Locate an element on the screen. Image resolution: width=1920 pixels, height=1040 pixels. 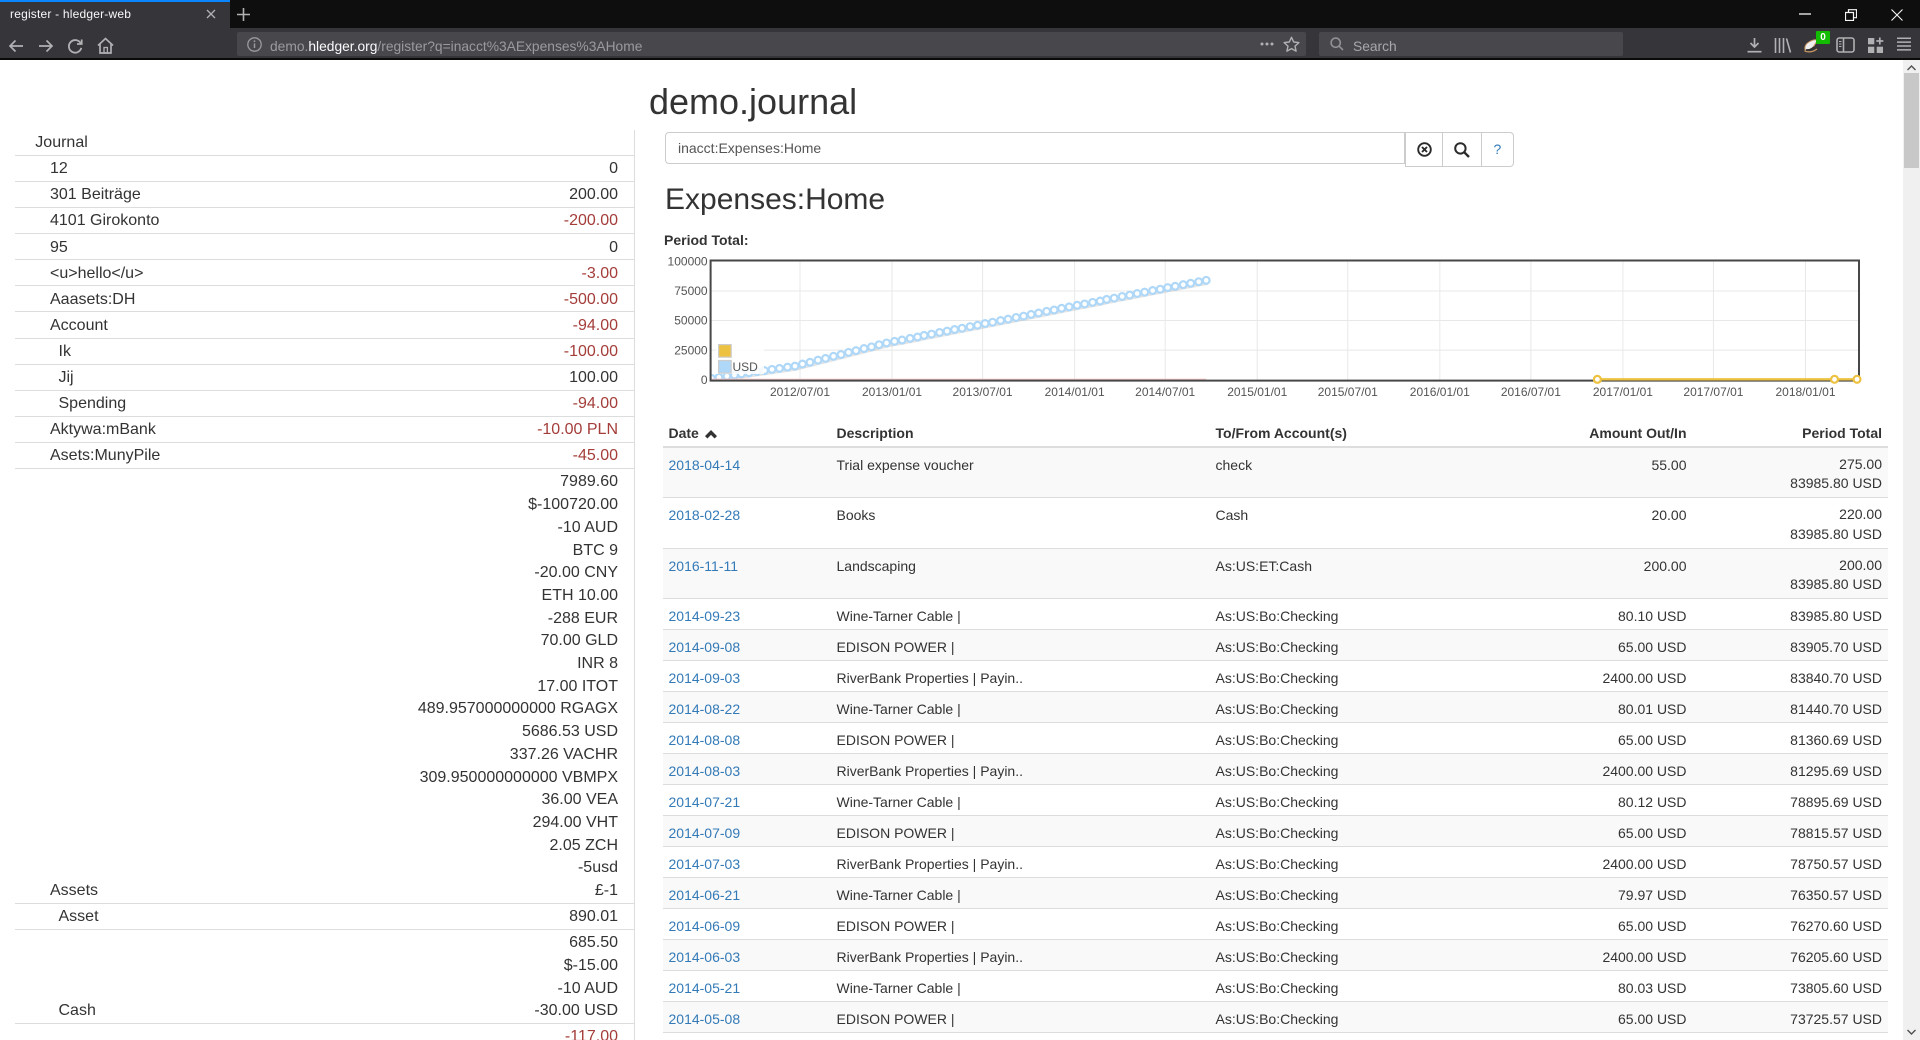
svg-text: 2013/01/01 is located at coordinates (892, 392).